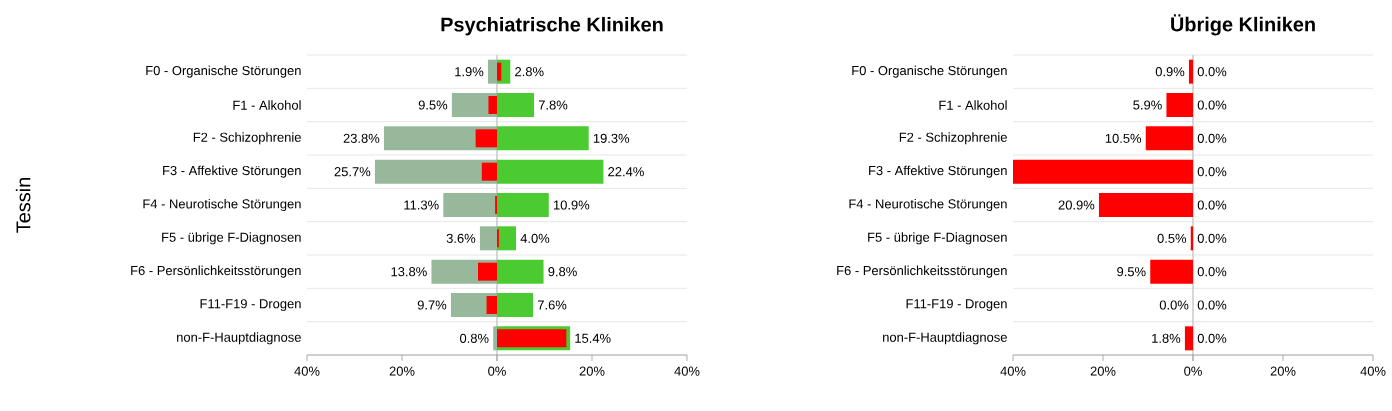  Describe the element at coordinates (1123, 138) in the screenshot. I see `data-label: 10.5%` at that location.